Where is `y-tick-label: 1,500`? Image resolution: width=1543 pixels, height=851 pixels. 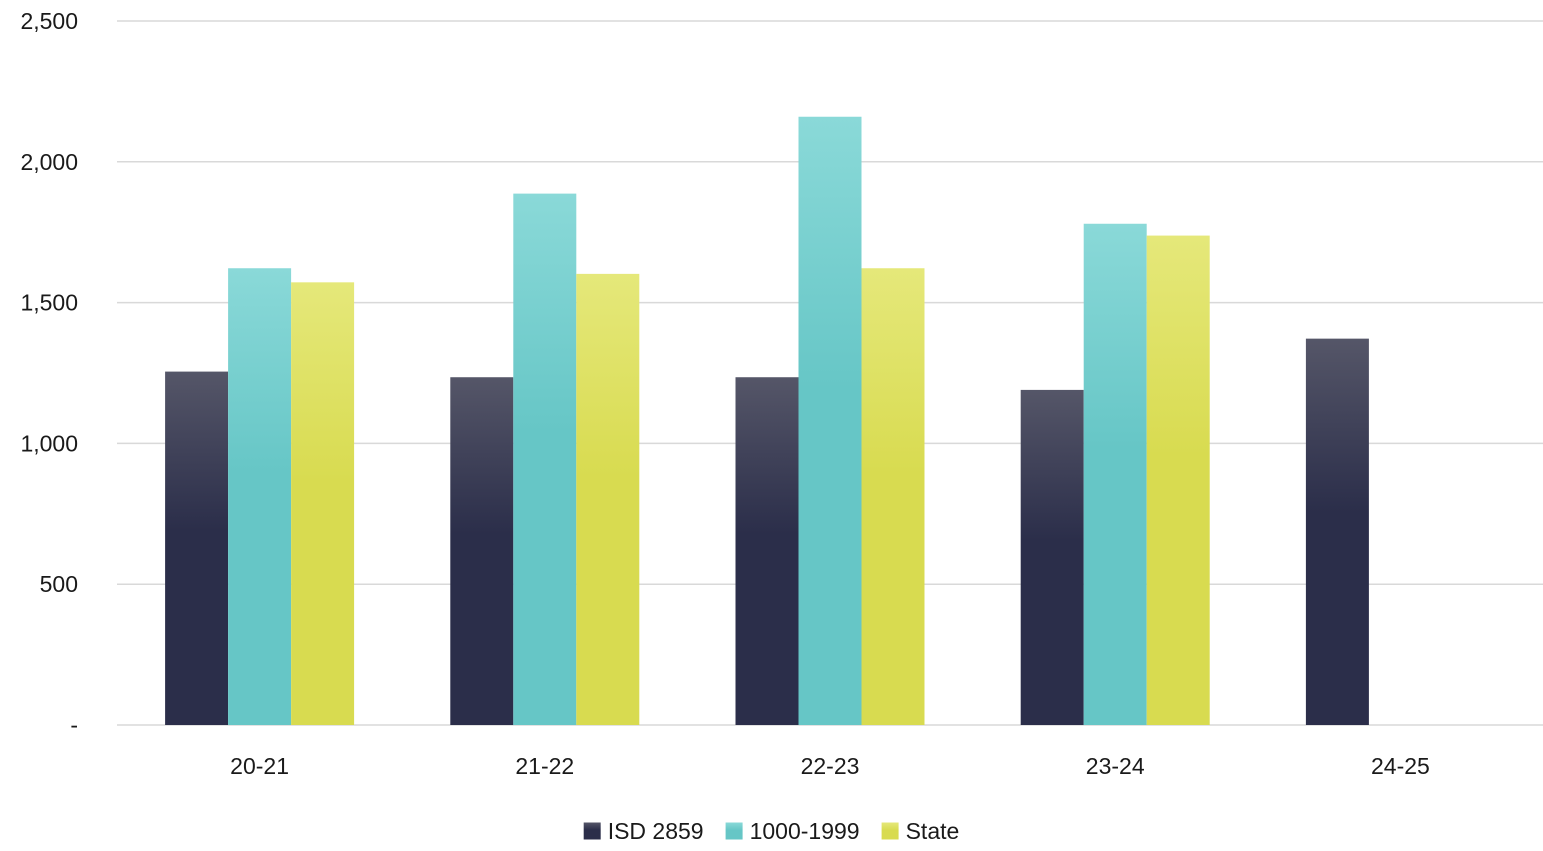 y-tick-label: 1,500 is located at coordinates (49, 303).